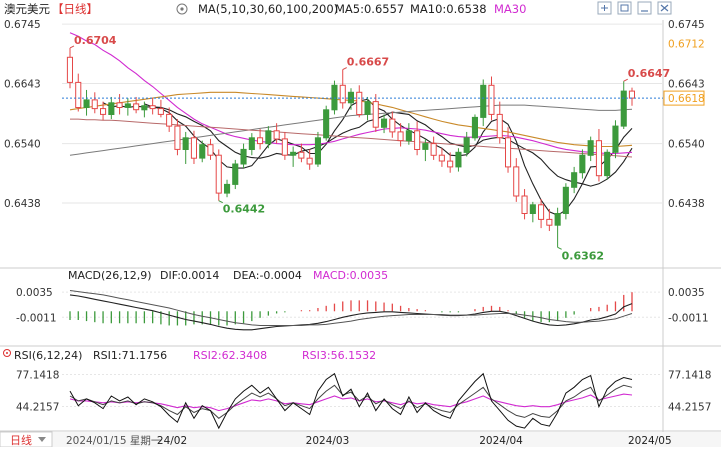 This screenshot has width=721, height=451. I want to click on rsi-label: RSI(6,12,24), so click(48, 355).